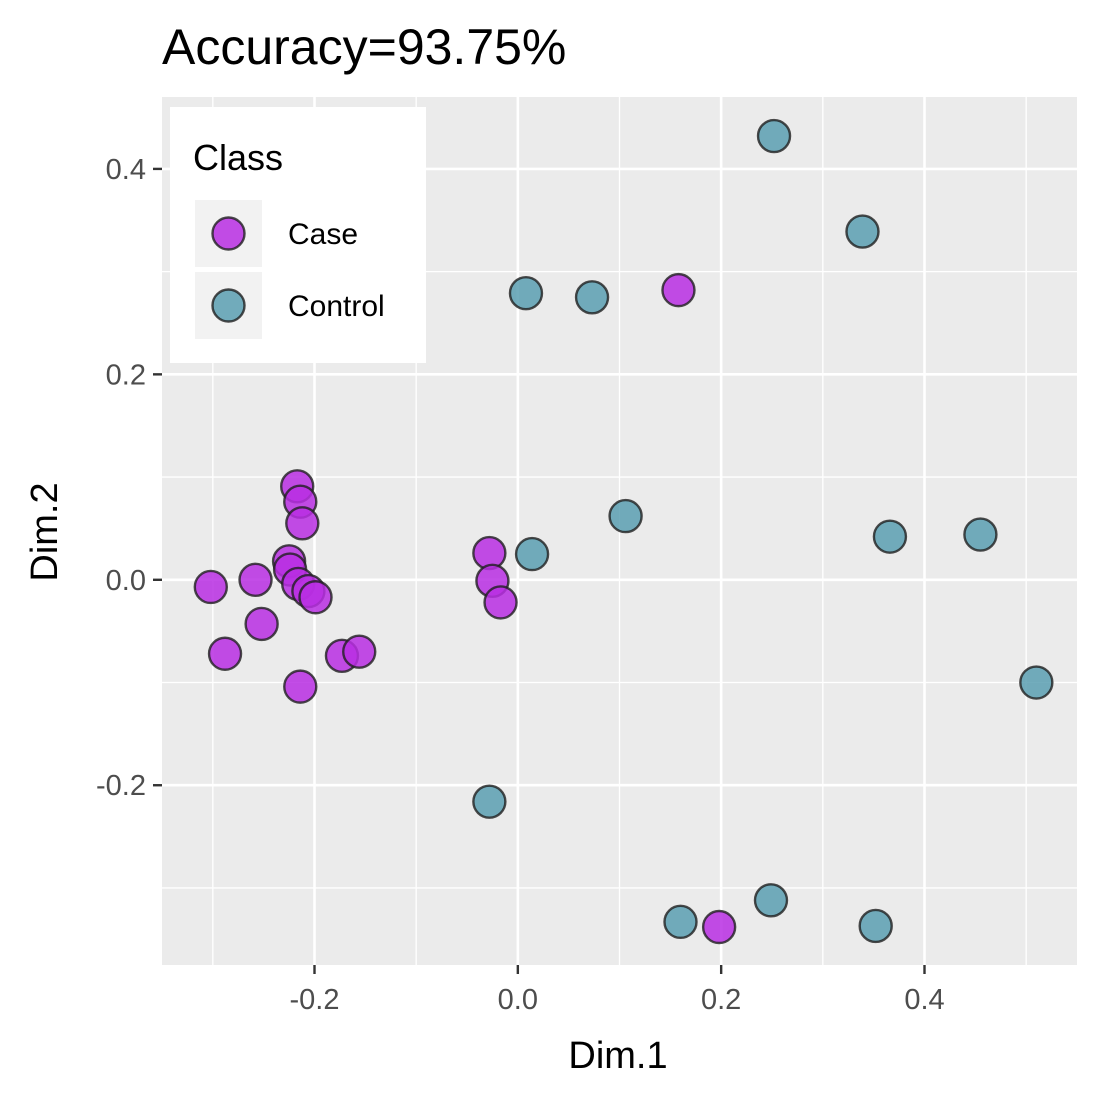 The width and height of the screenshot is (1100, 1100). I want to click on x-tick-label: 0.4, so click(924, 1000).